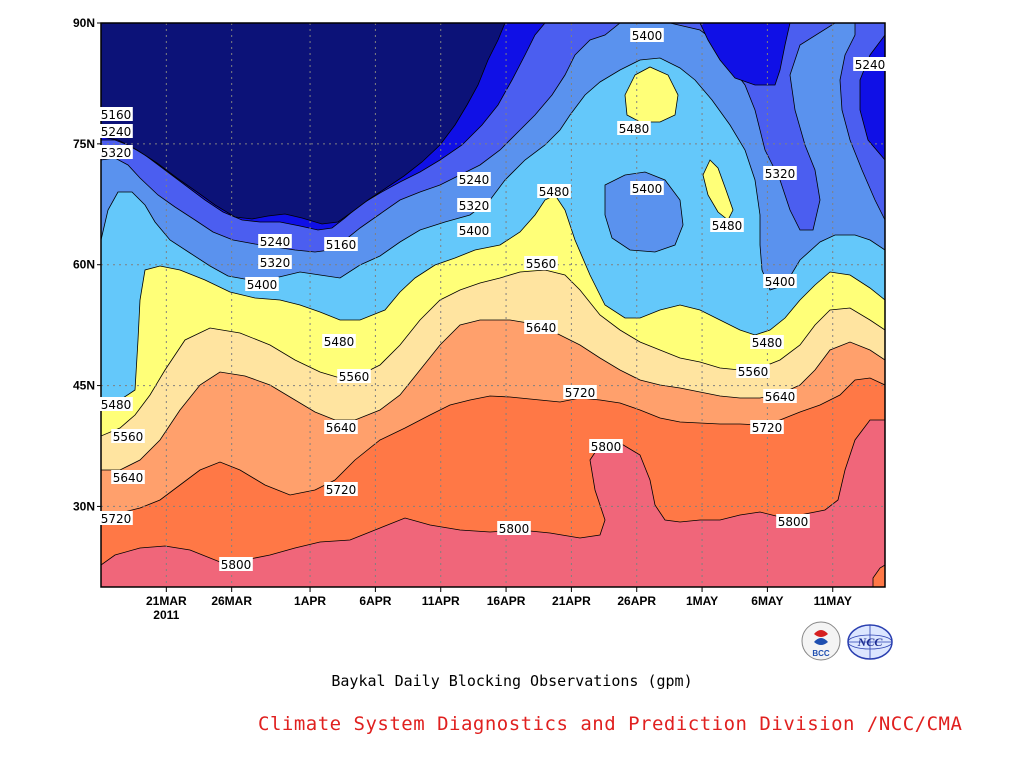 The height and width of the screenshot is (768, 1024). I want to click on bcc-logo: BCC, so click(821, 643).